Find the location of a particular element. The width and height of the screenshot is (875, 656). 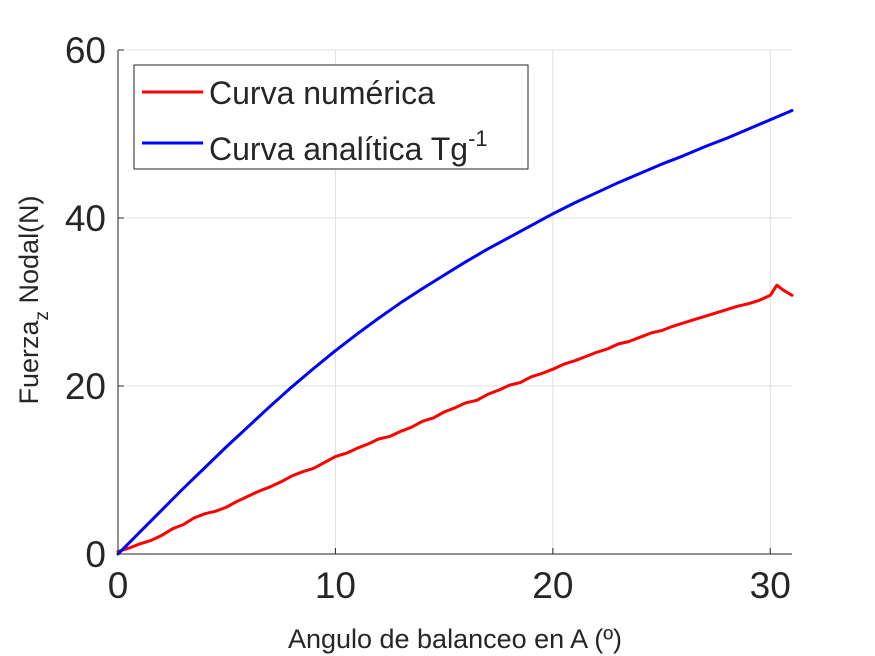

x-tick-label: 0 is located at coordinates (118, 585).